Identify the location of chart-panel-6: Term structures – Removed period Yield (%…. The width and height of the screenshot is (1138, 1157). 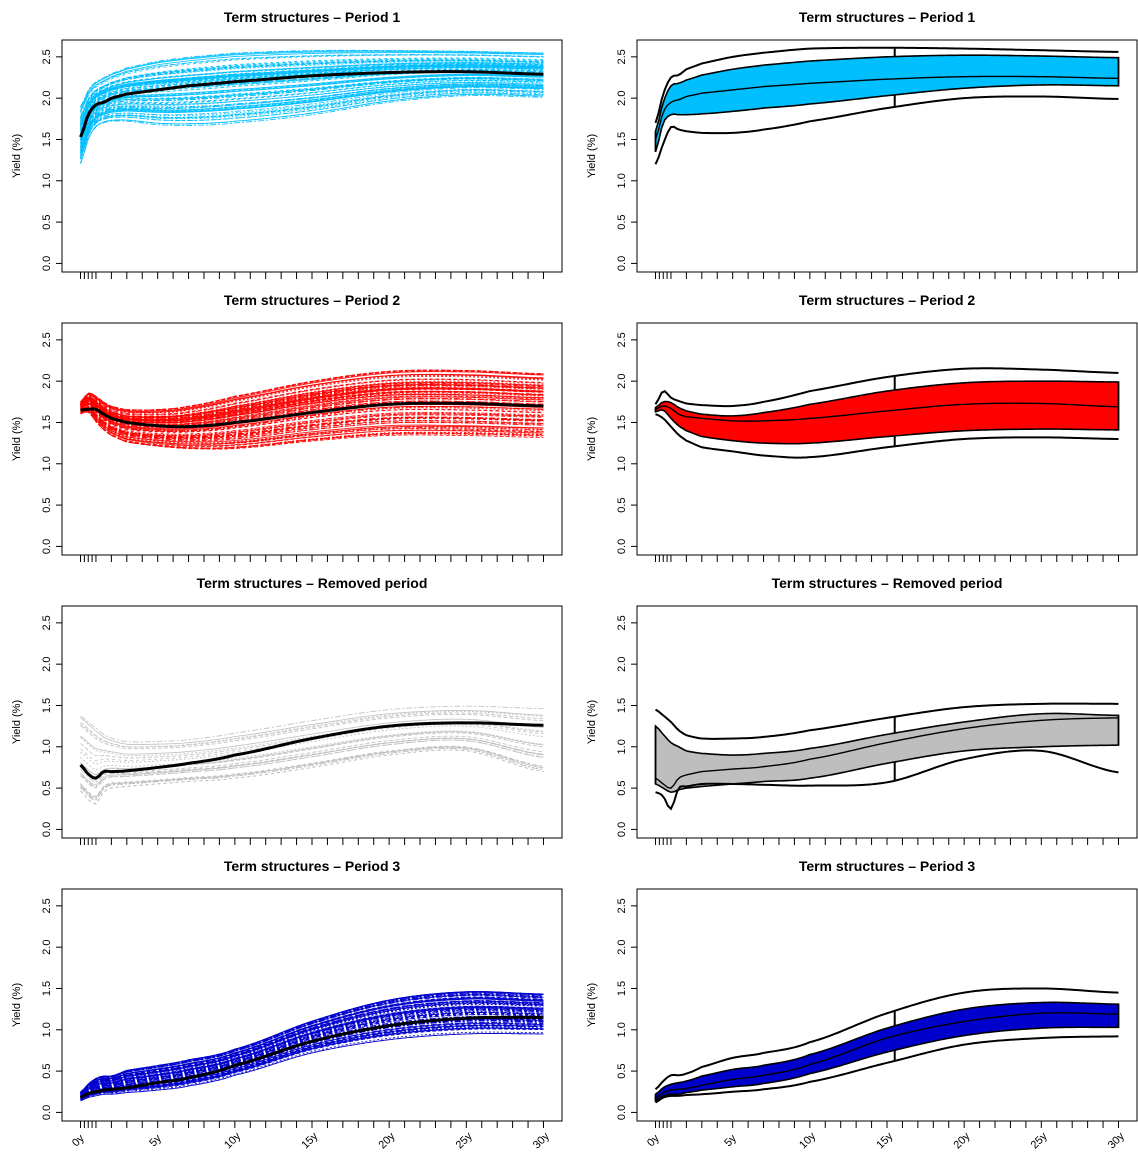
(862, 710).